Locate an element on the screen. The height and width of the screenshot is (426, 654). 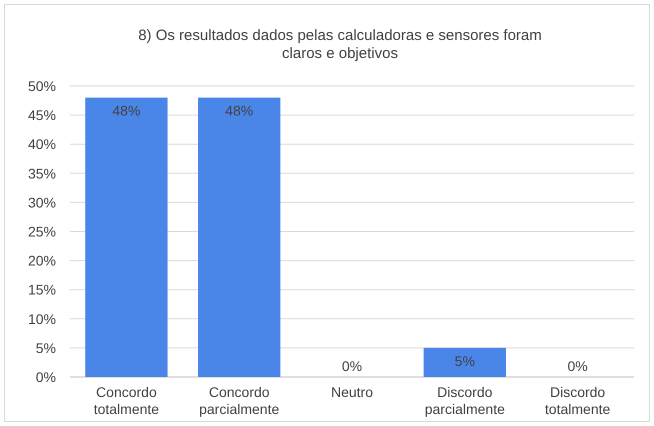
y-tick-label: 50% is located at coordinates (42, 86).